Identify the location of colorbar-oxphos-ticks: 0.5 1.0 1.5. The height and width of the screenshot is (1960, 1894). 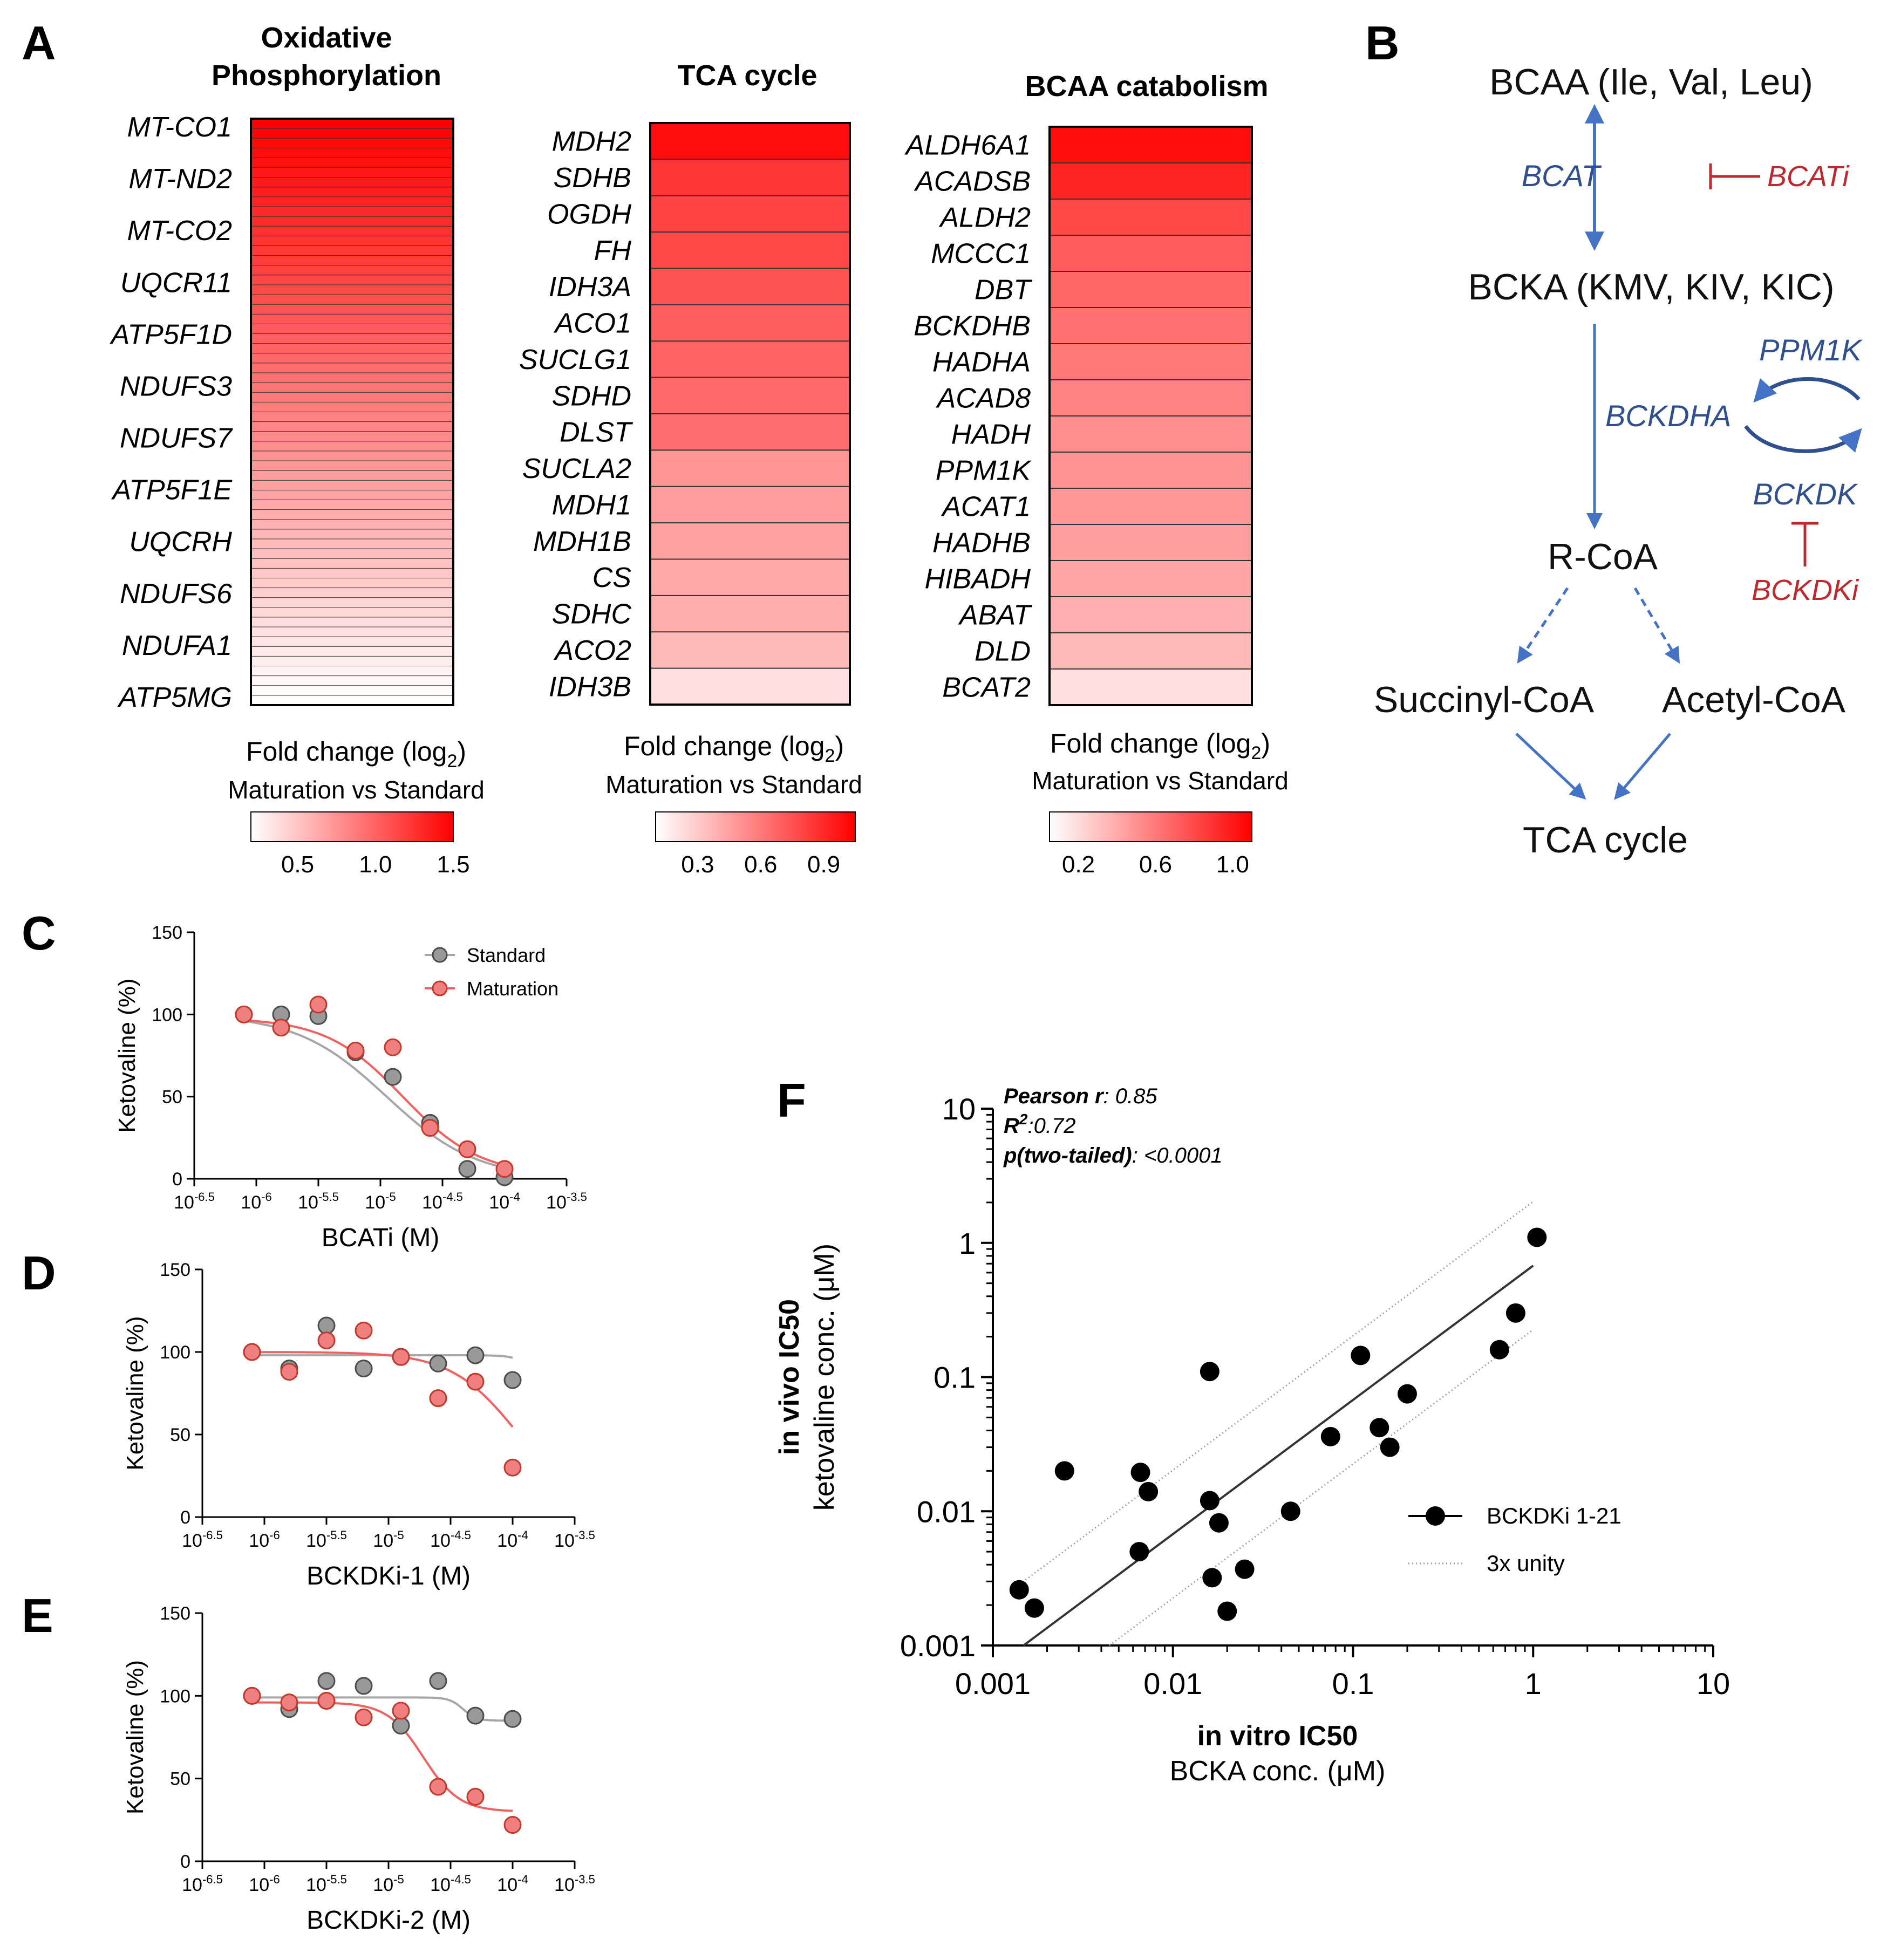
(375, 865).